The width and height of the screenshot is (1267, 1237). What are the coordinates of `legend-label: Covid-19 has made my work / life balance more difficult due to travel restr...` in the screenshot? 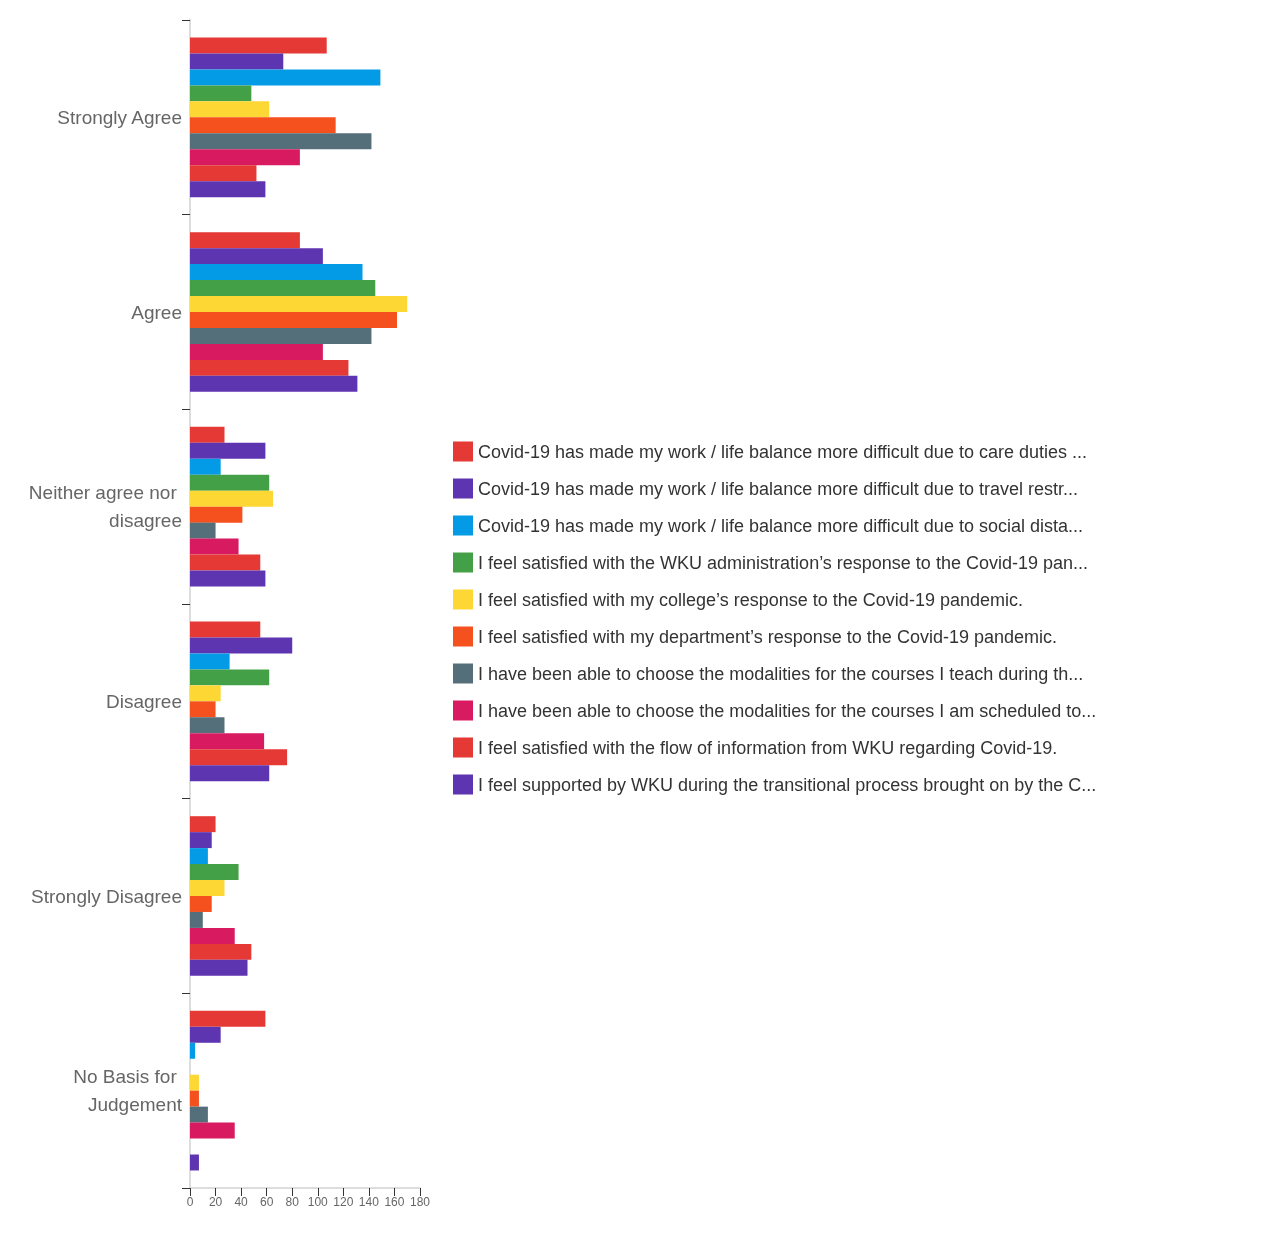 It's located at (778, 488).